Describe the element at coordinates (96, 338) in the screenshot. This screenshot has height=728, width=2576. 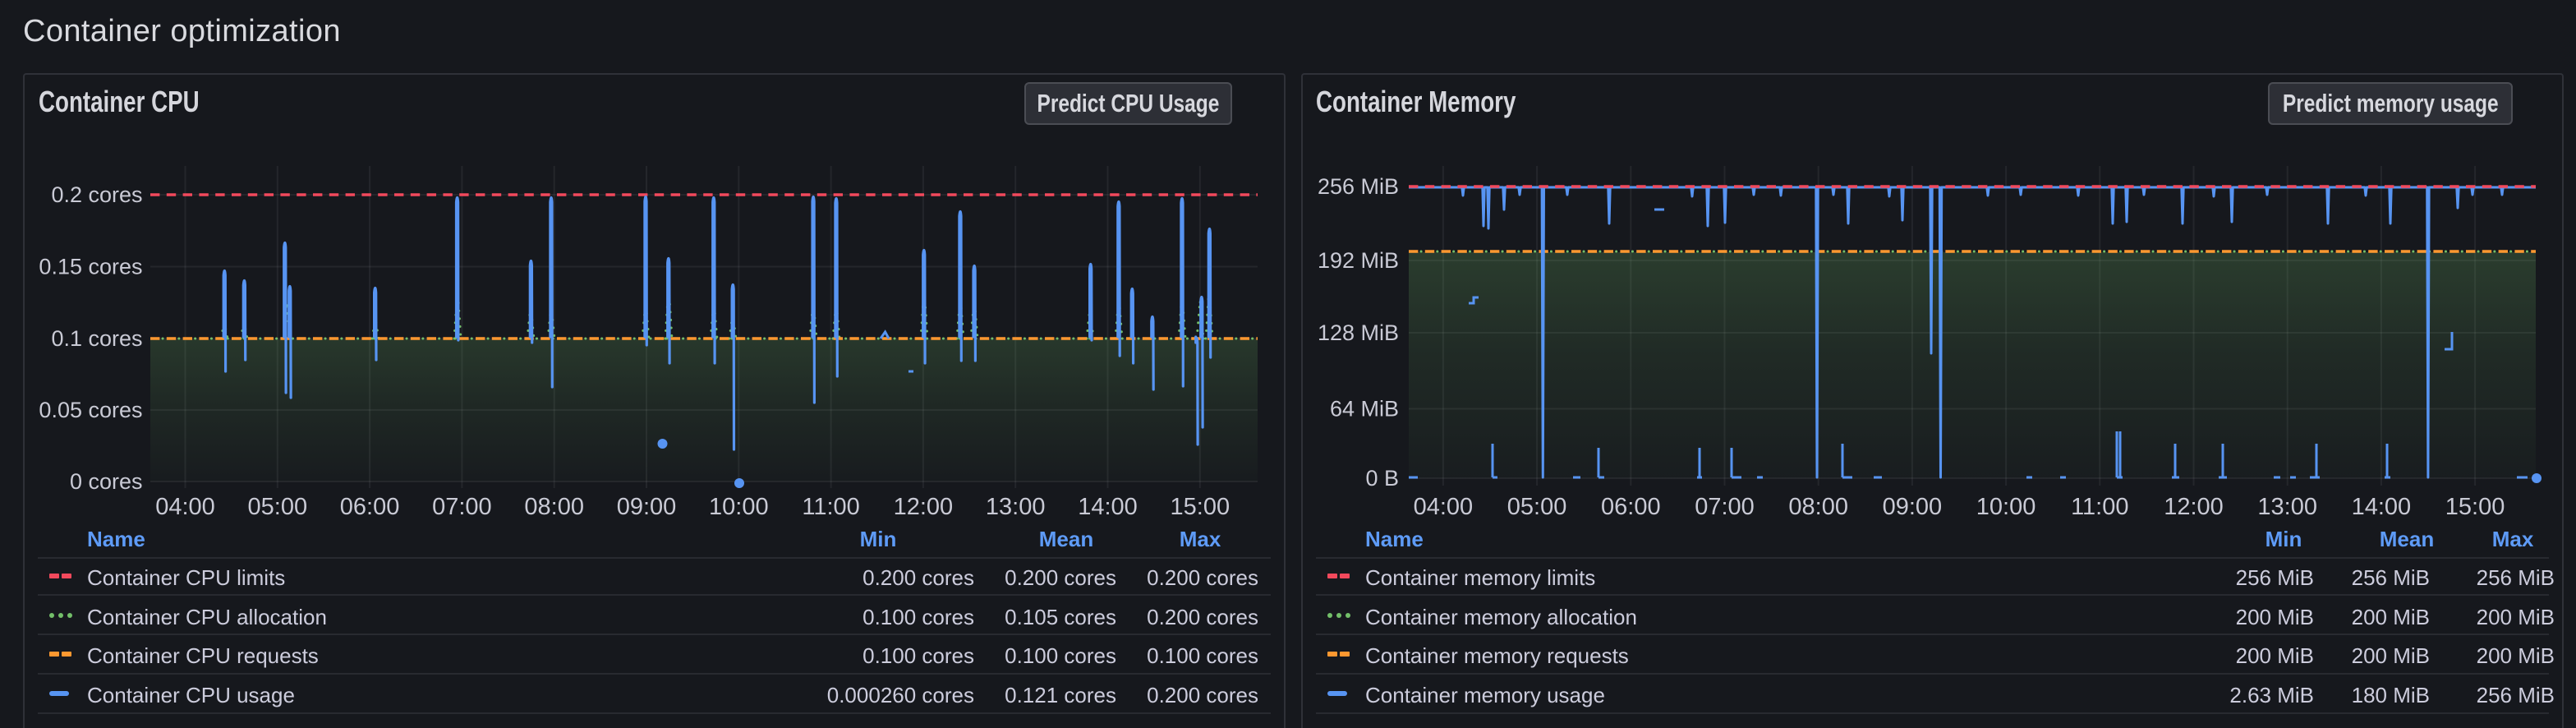
I see `svg-text: 0.1 cores` at that location.